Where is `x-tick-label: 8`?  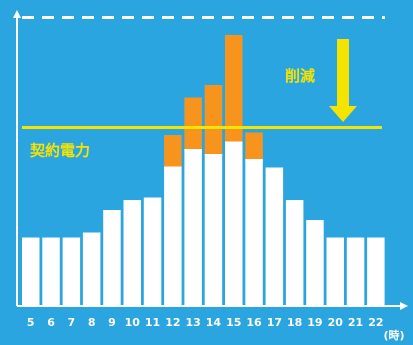 x-tick-label: 8 is located at coordinates (92, 322).